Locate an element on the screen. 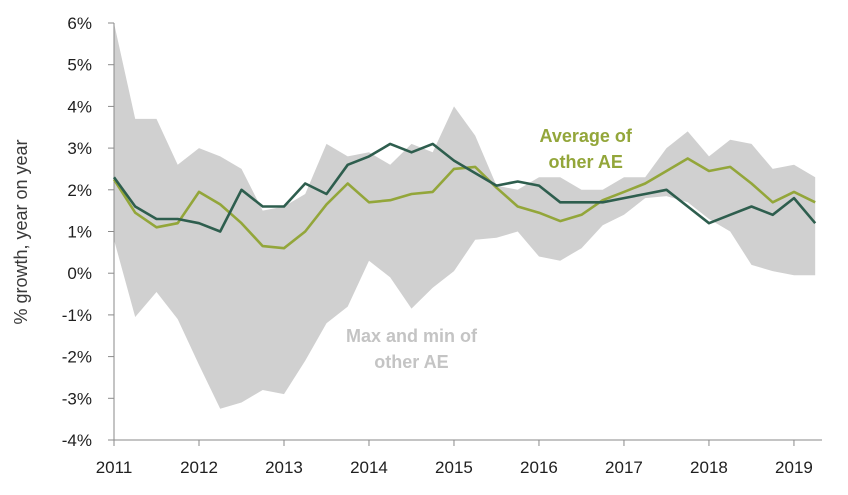 The image size is (848, 495). y-tick-label: -3% is located at coordinates (77, 398).